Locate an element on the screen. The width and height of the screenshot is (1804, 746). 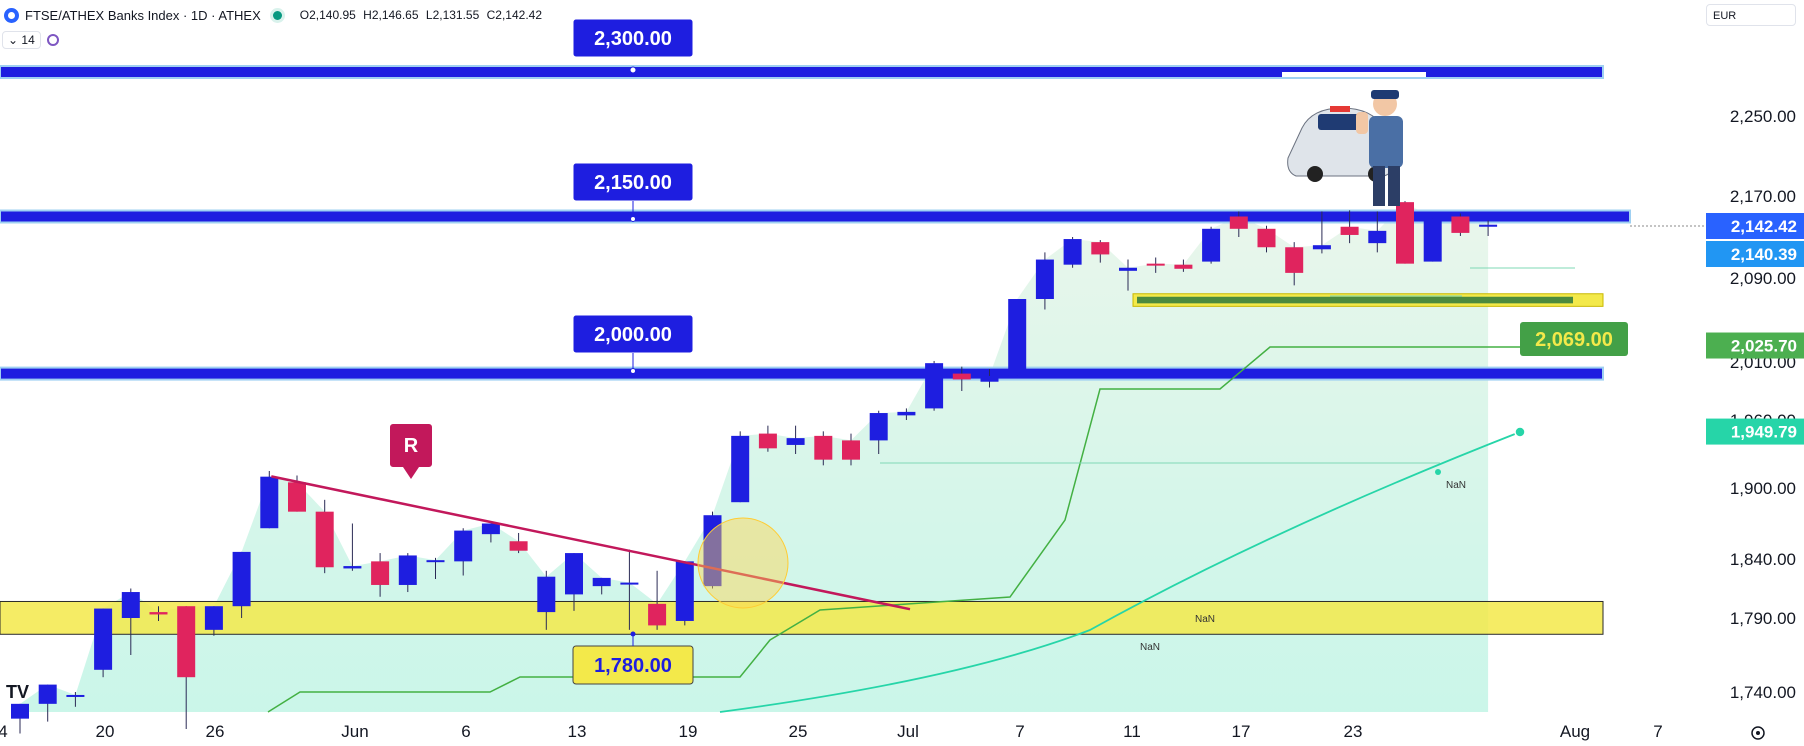
symbol-title: FTSE/ATHEX Banks Index · 1D · ATHEX is located at coordinates (143, 15).